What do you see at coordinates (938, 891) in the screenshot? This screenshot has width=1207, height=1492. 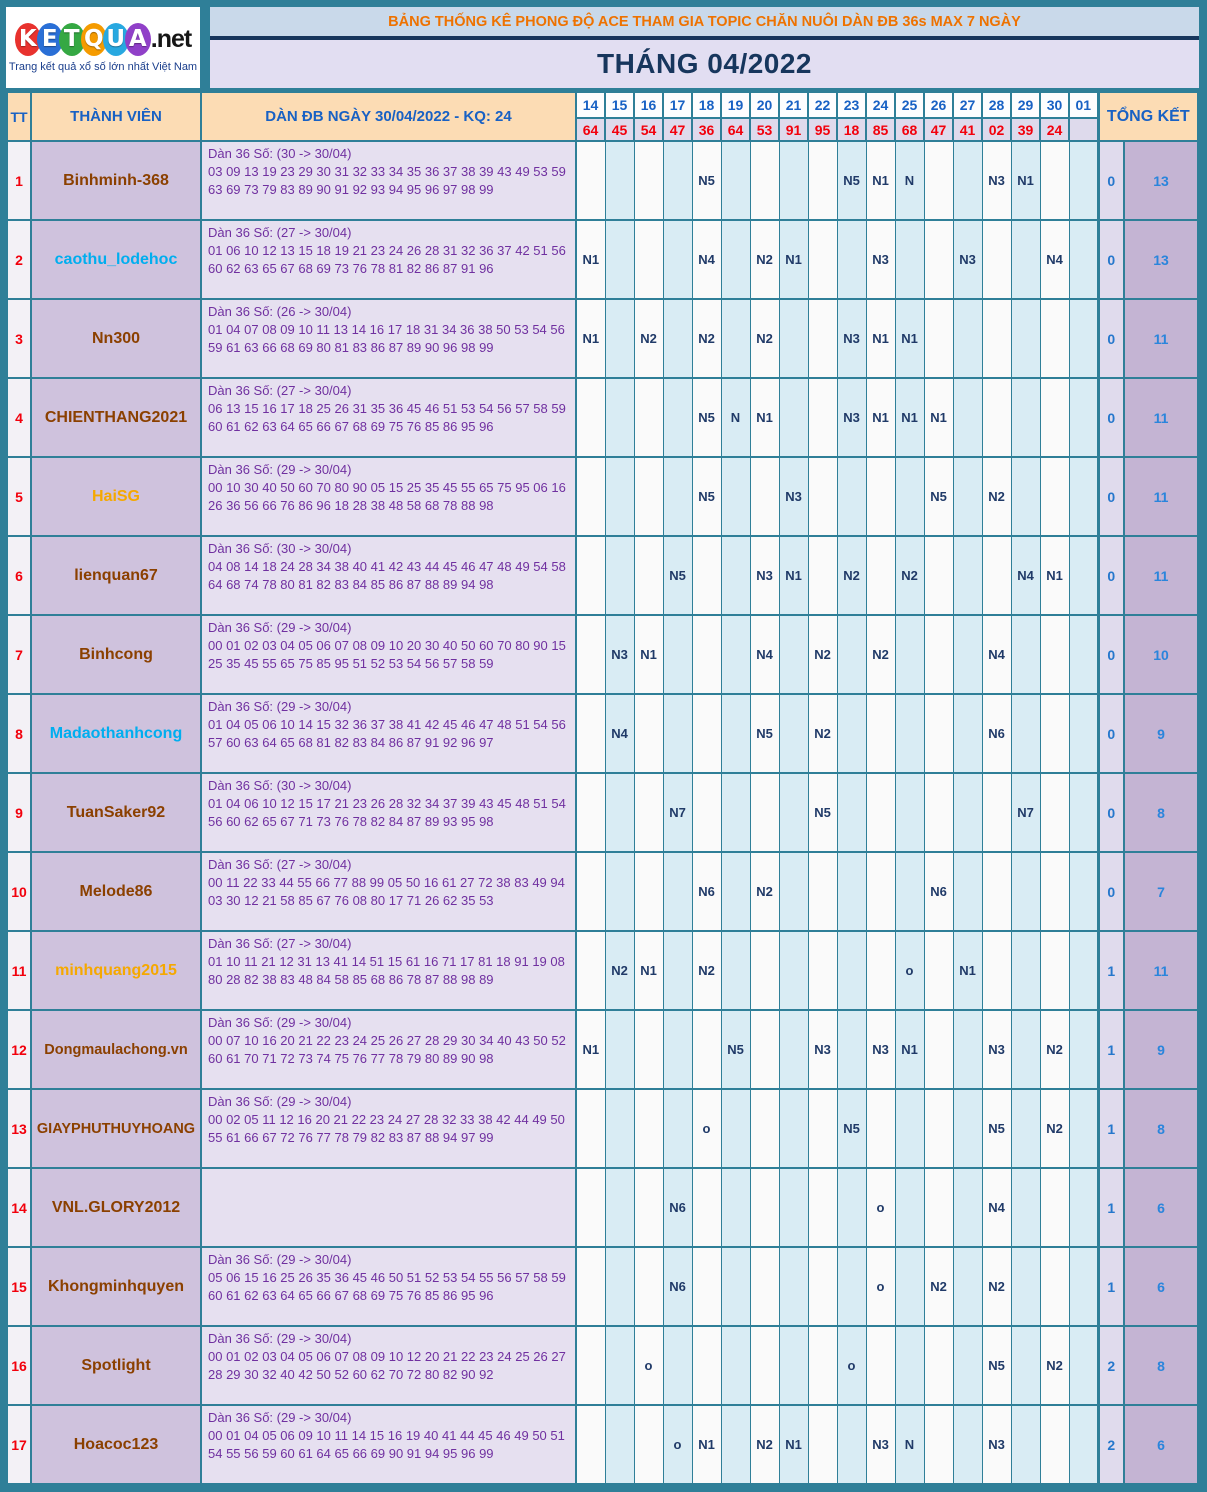 I see `mark-cell-26: N6` at bounding box center [938, 891].